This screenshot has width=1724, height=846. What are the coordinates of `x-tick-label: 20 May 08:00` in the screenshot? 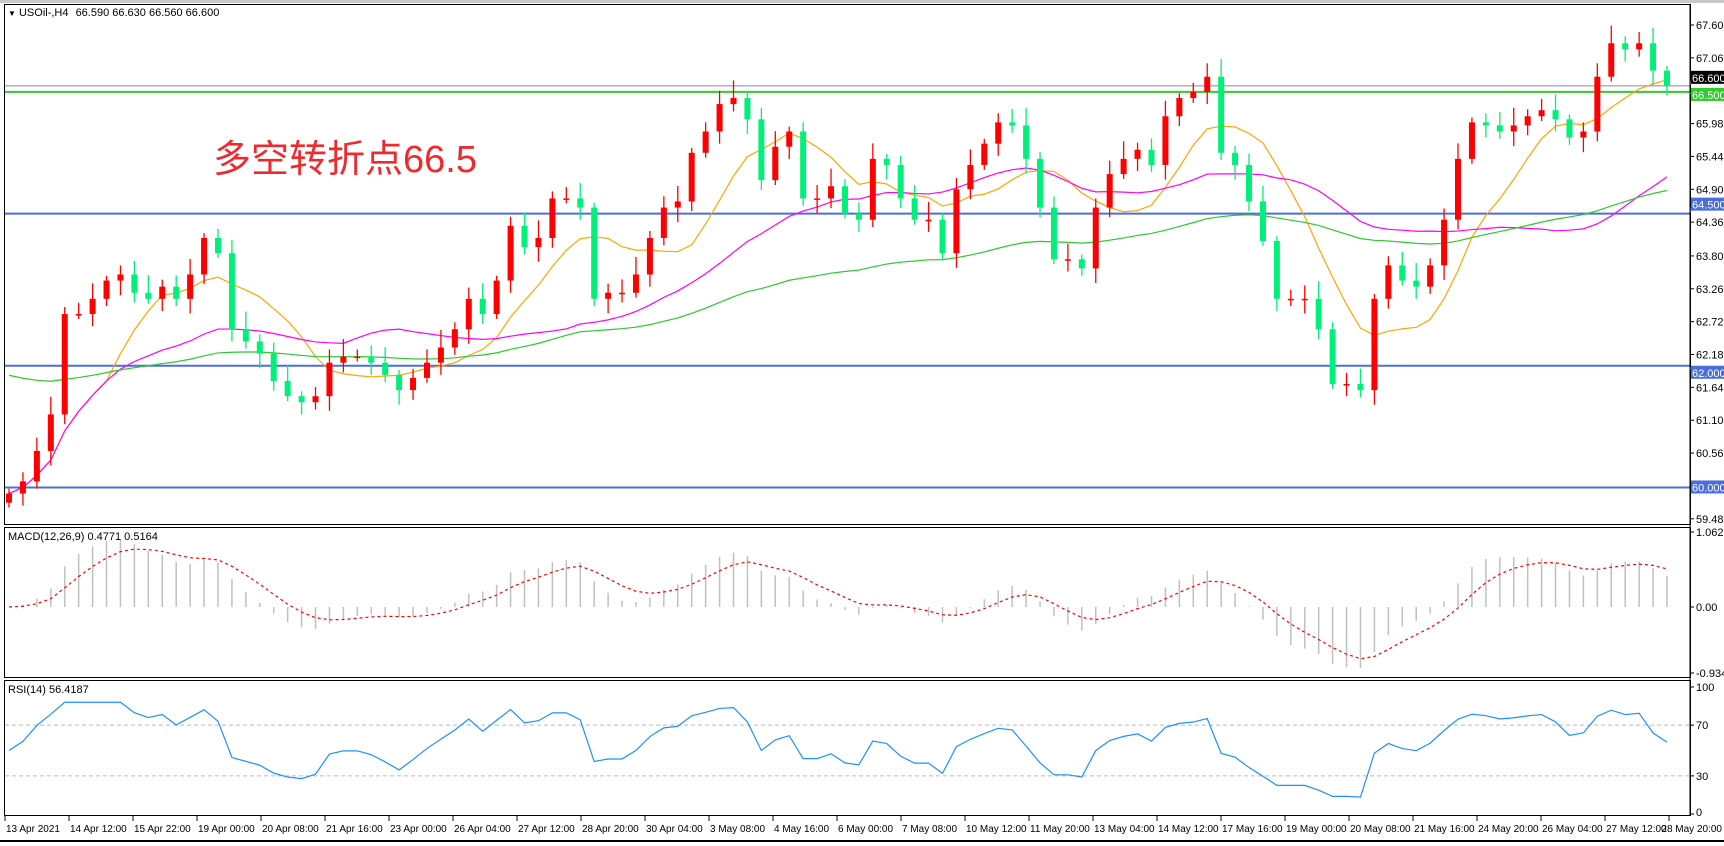 It's located at (1380, 829).